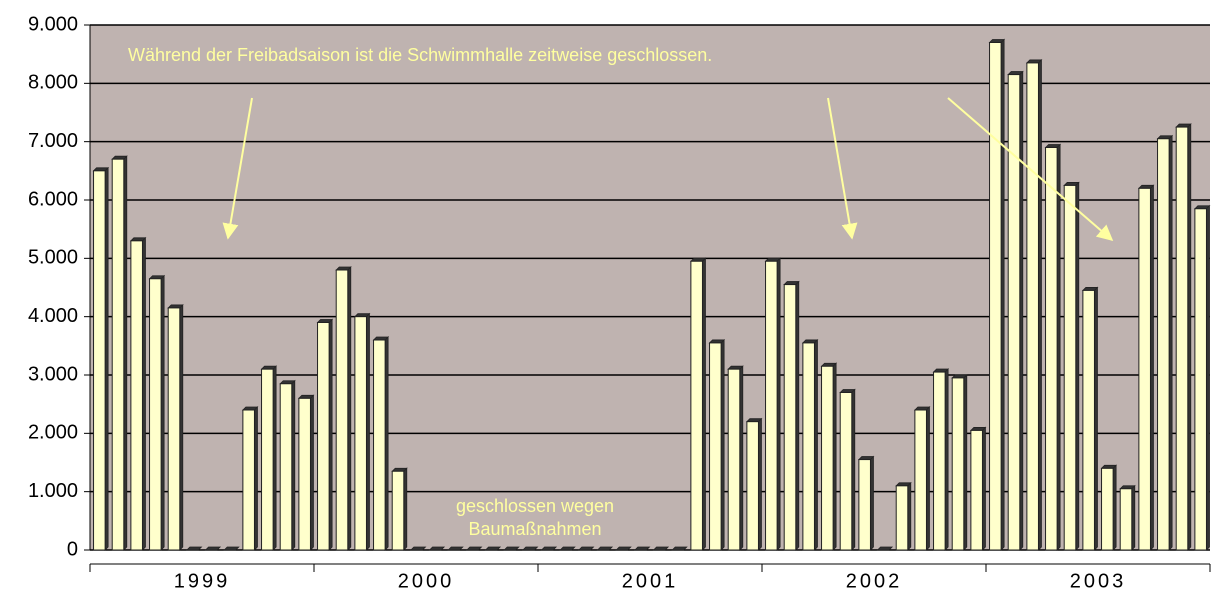 This screenshot has width=1211, height=594. What do you see at coordinates (53, 433) in the screenshot?
I see `y-tick-label: 2.000` at bounding box center [53, 433].